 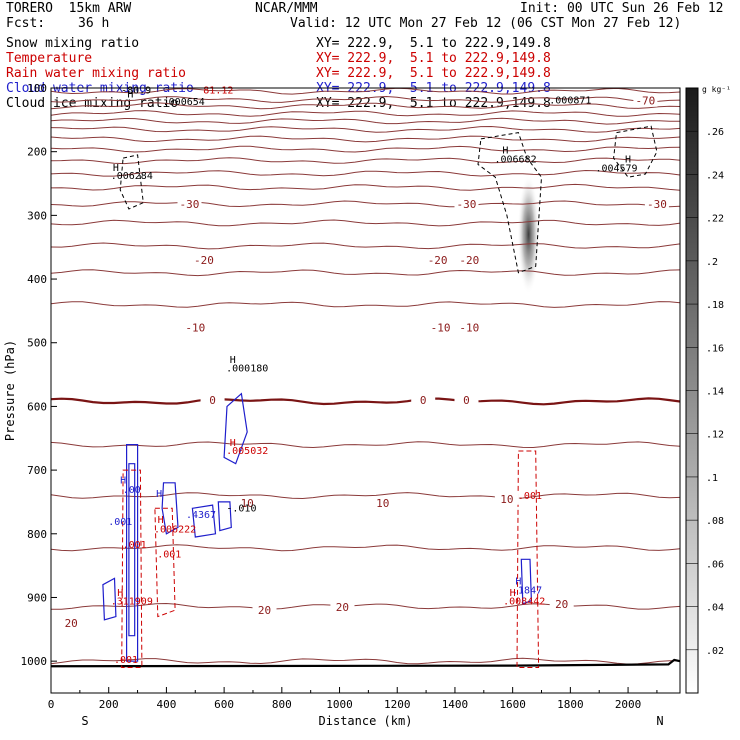 I want to click on terrain-line, so click(x=365, y=663).